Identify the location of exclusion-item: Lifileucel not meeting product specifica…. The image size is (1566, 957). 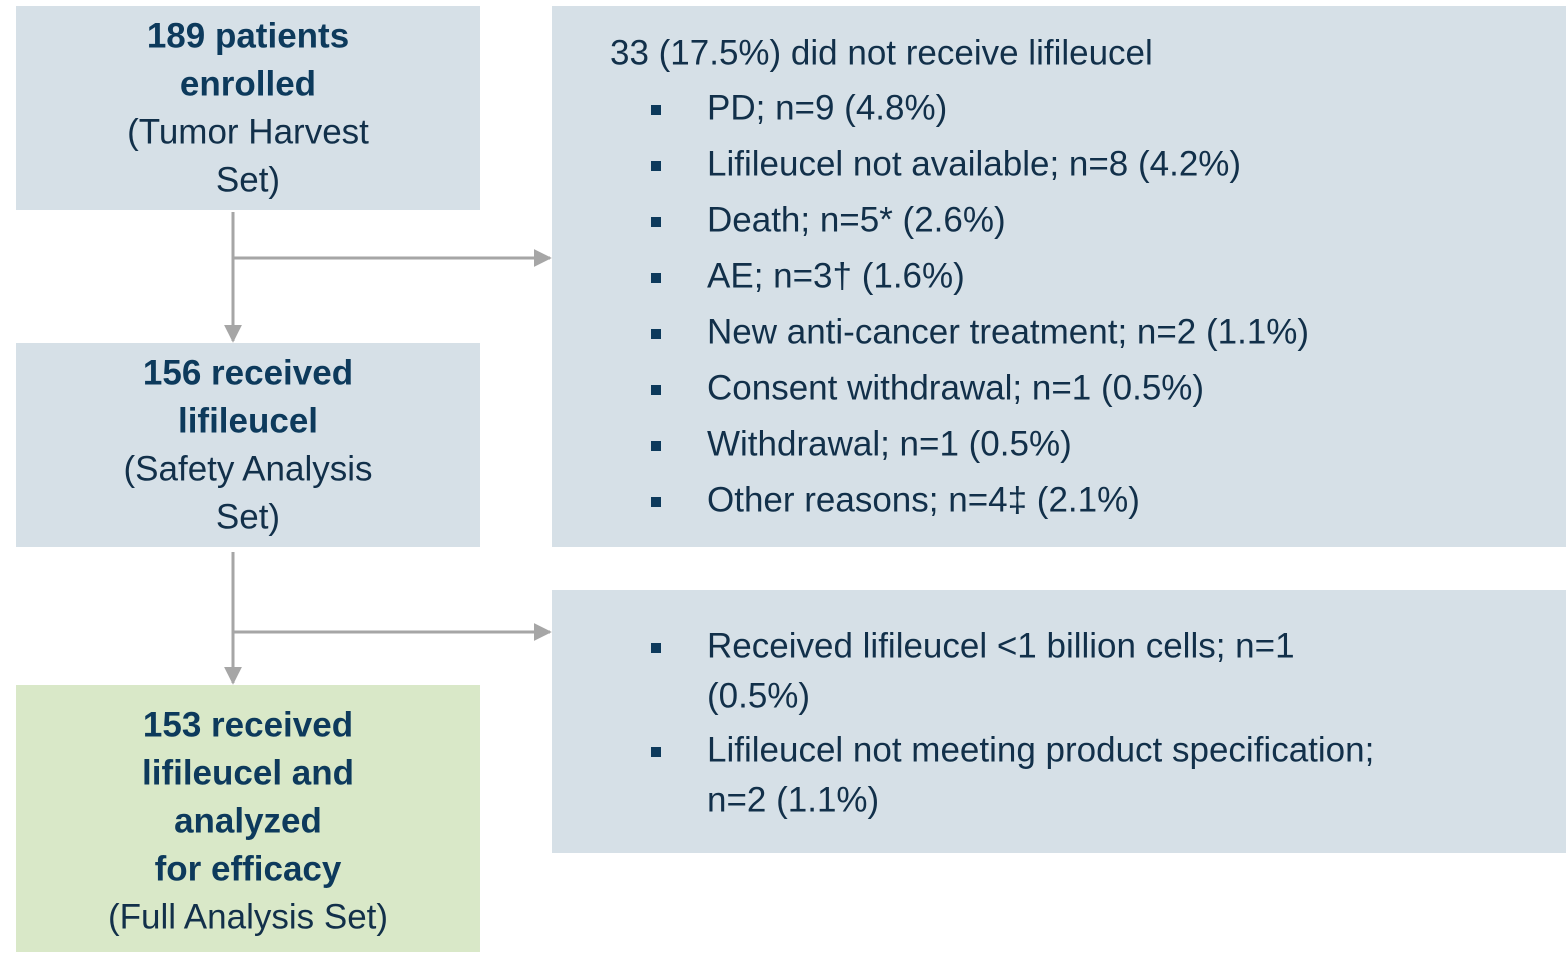
(1040, 749).